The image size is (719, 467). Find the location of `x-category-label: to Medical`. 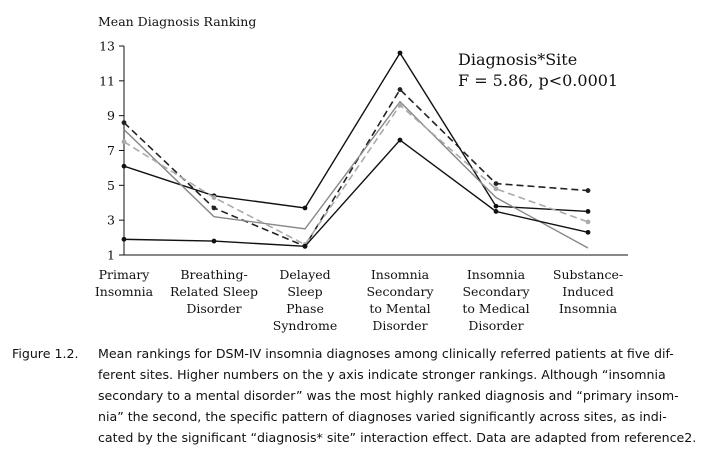

x-category-label: to Medical is located at coordinates (495, 308).